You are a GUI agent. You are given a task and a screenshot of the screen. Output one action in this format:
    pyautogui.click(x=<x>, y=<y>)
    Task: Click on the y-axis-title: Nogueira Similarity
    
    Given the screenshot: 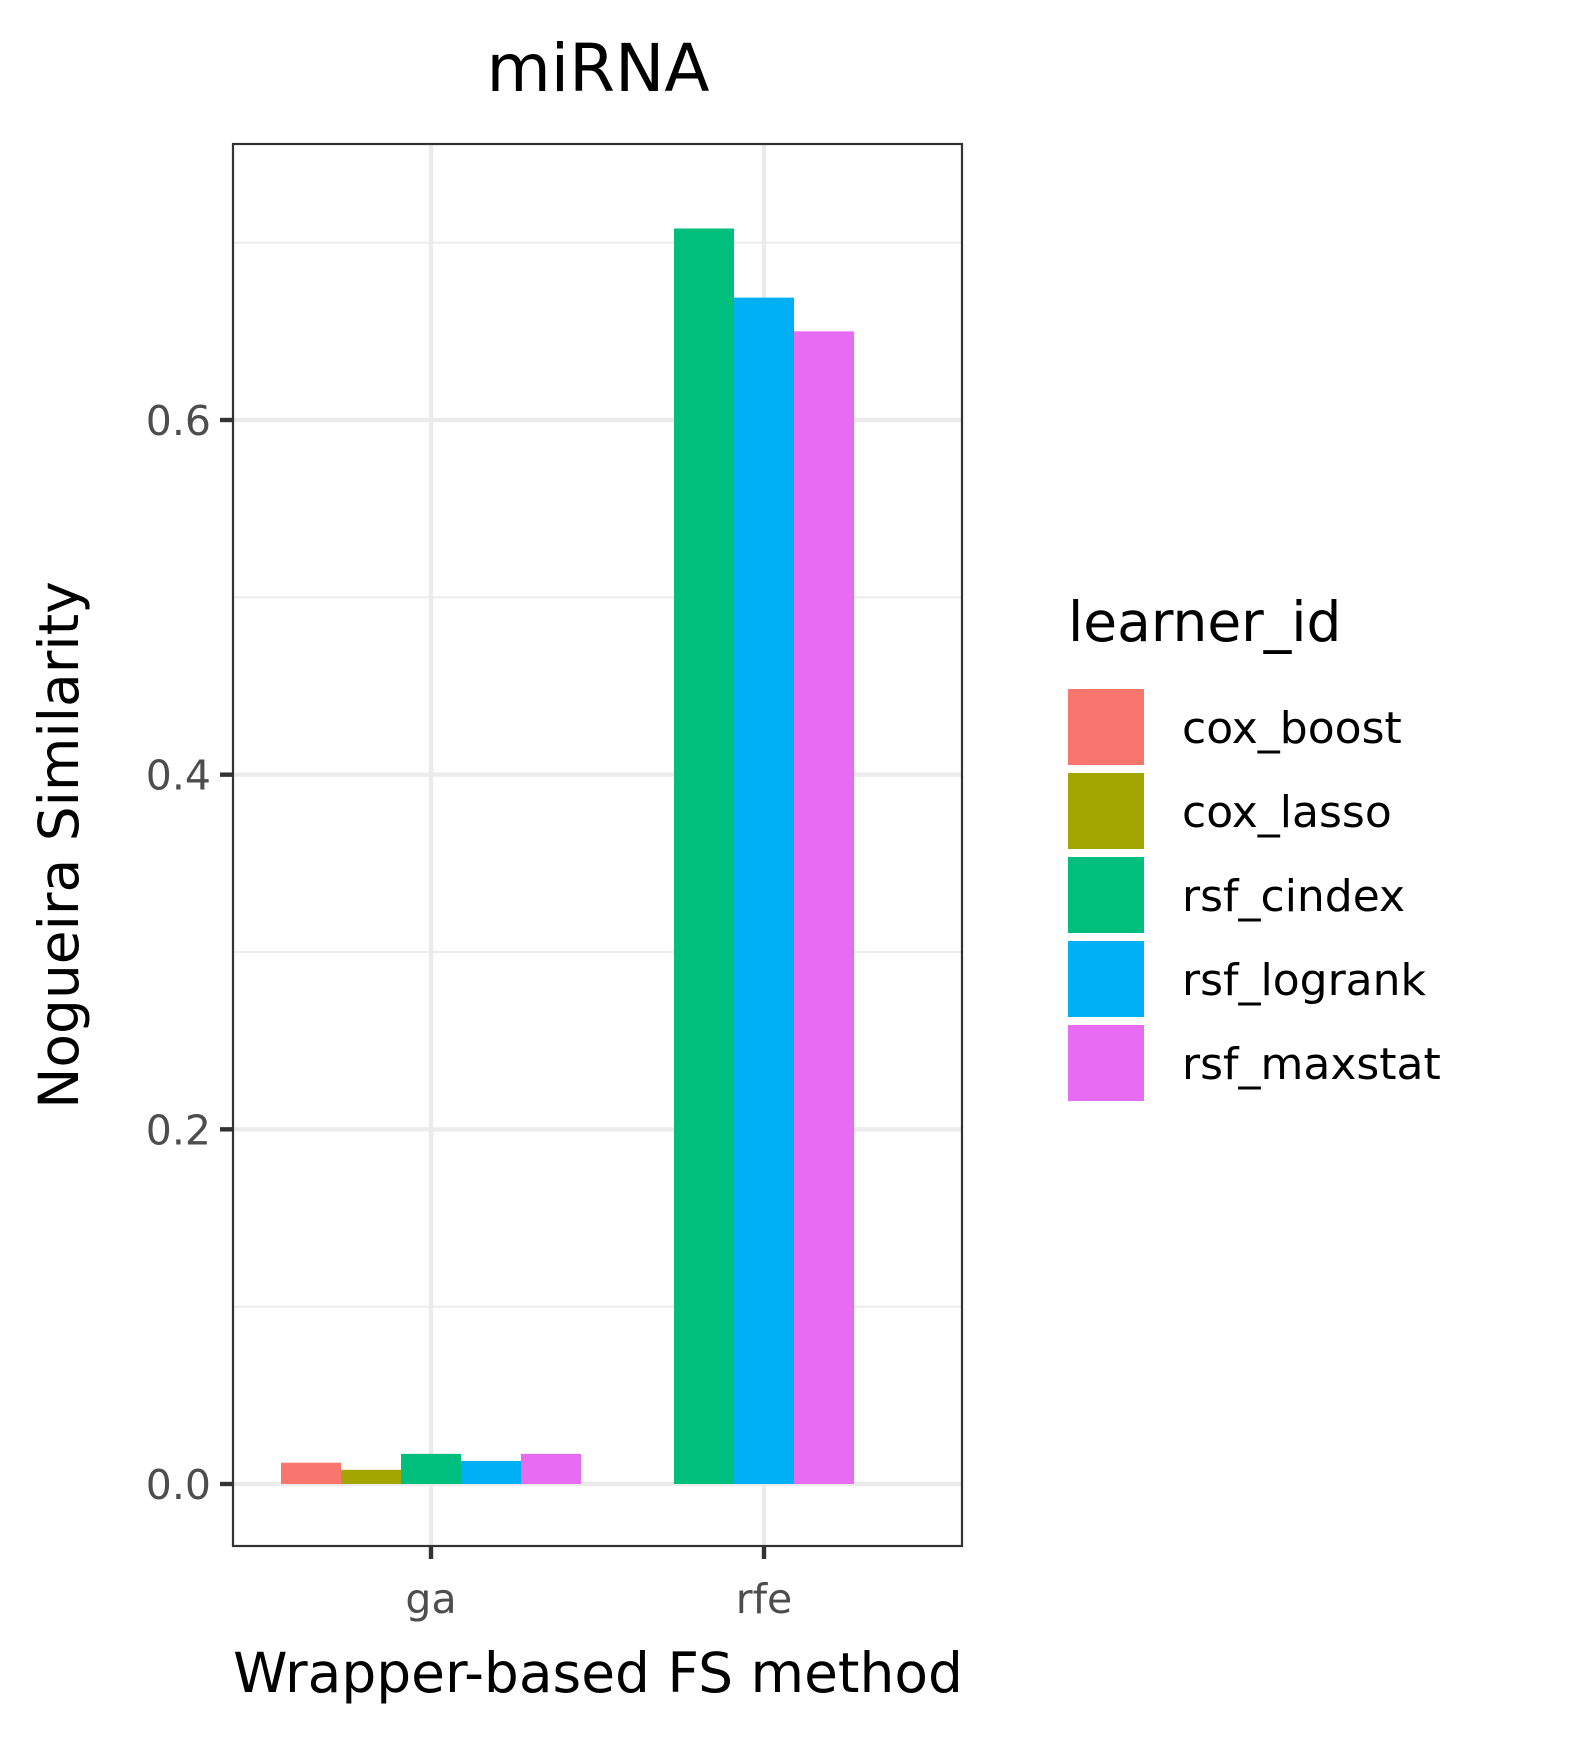 What is the action you would take?
    pyautogui.click(x=59, y=845)
    